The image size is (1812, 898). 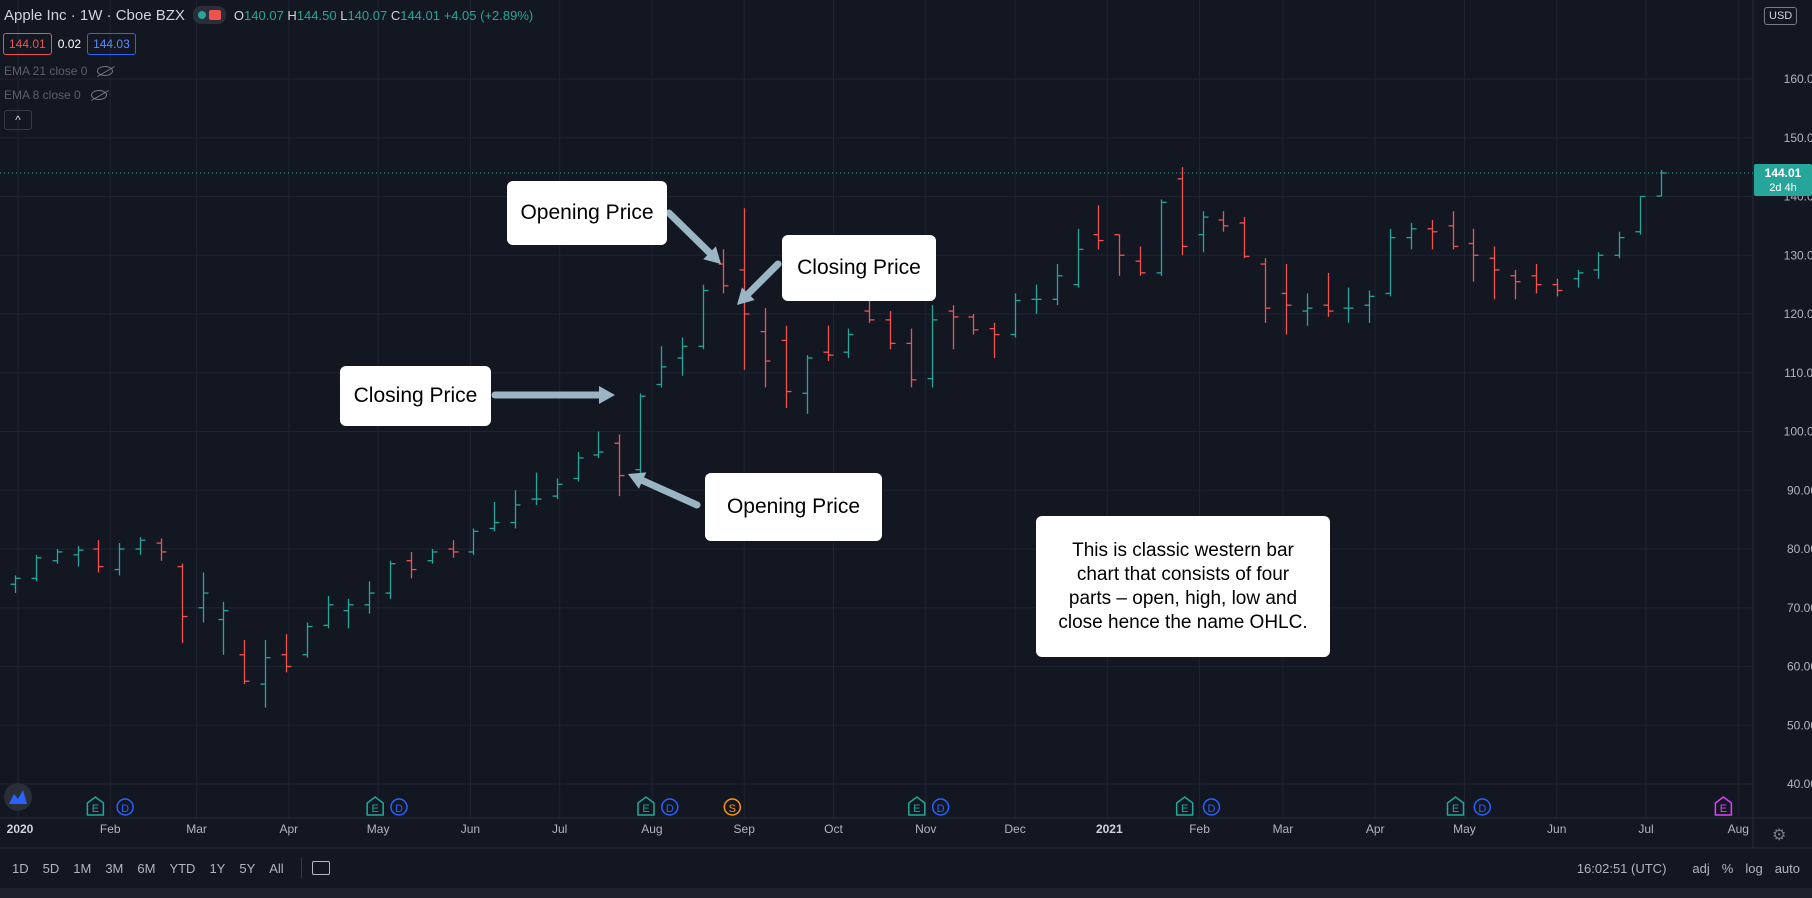 I want to click on timeframe-all: All, so click(x=276, y=868).